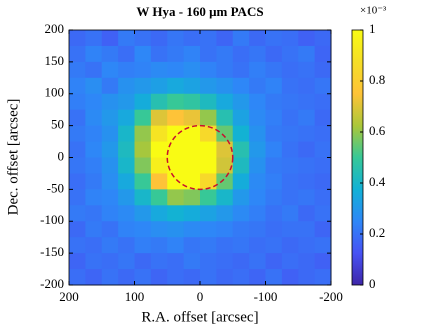  What do you see at coordinates (69, 296) in the screenshot?
I see `x-tick-label: 200` at bounding box center [69, 296].